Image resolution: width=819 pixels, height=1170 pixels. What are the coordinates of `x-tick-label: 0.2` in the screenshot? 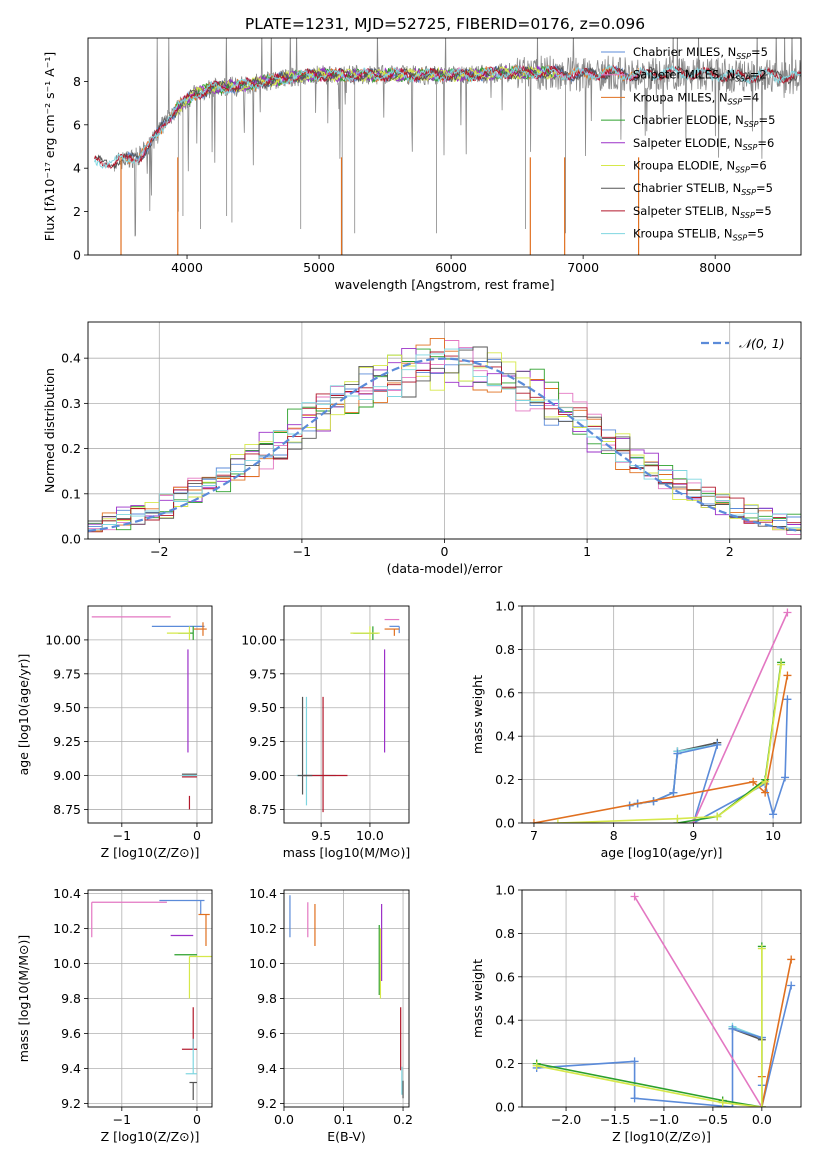 It's located at (403, 1119).